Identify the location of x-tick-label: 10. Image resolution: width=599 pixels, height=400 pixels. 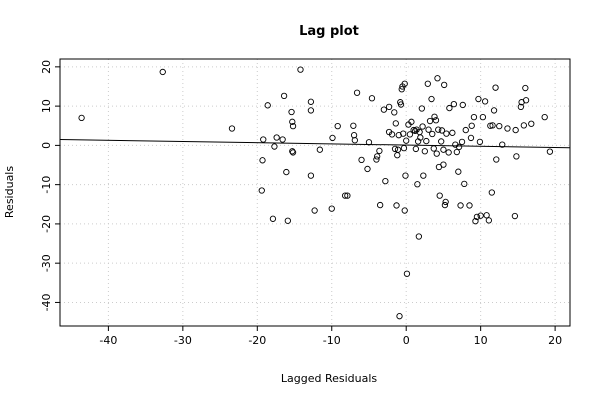
(481, 340).